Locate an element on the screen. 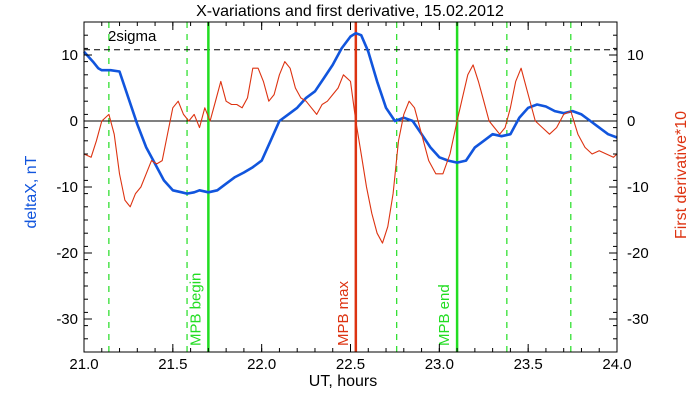 The image size is (700, 400). y-axis-label-left: deltaX, nT is located at coordinates (31, 191).